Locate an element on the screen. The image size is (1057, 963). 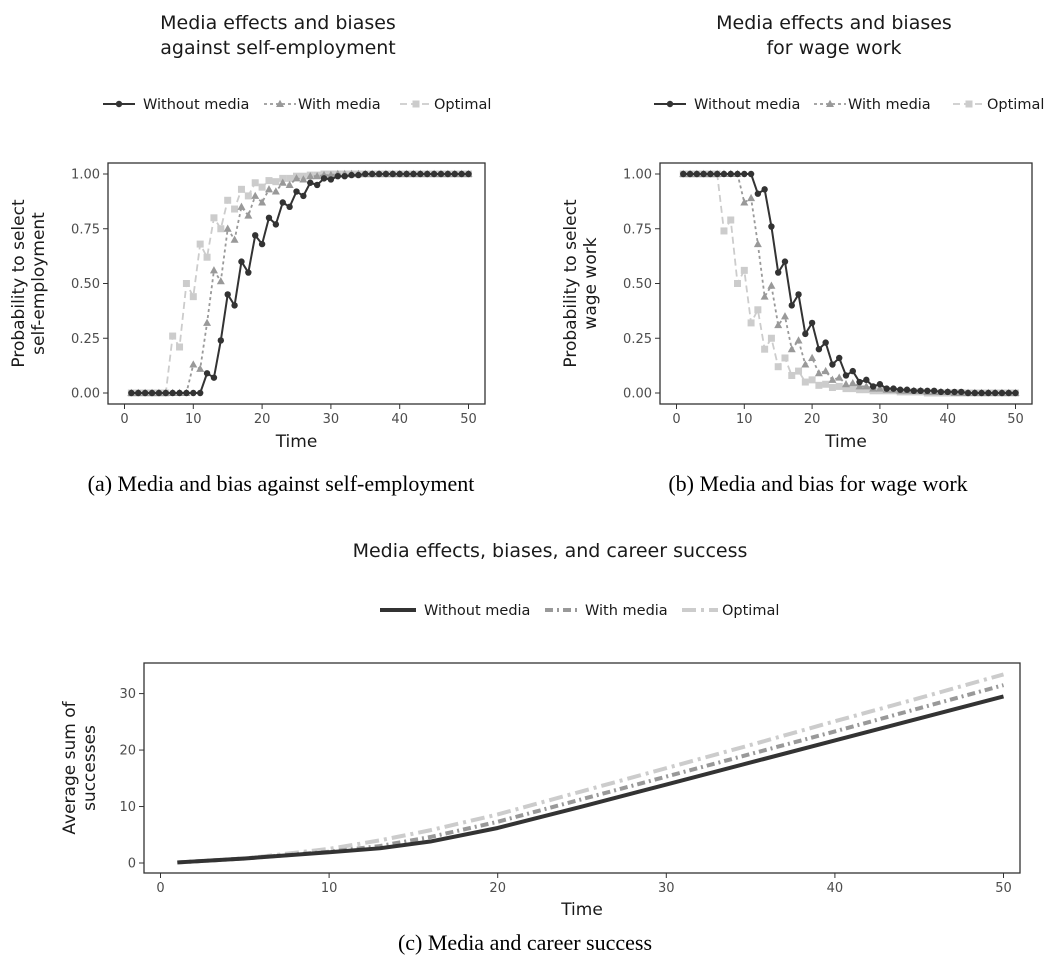
y-tick-label: 0.75 is located at coordinates (85, 229).